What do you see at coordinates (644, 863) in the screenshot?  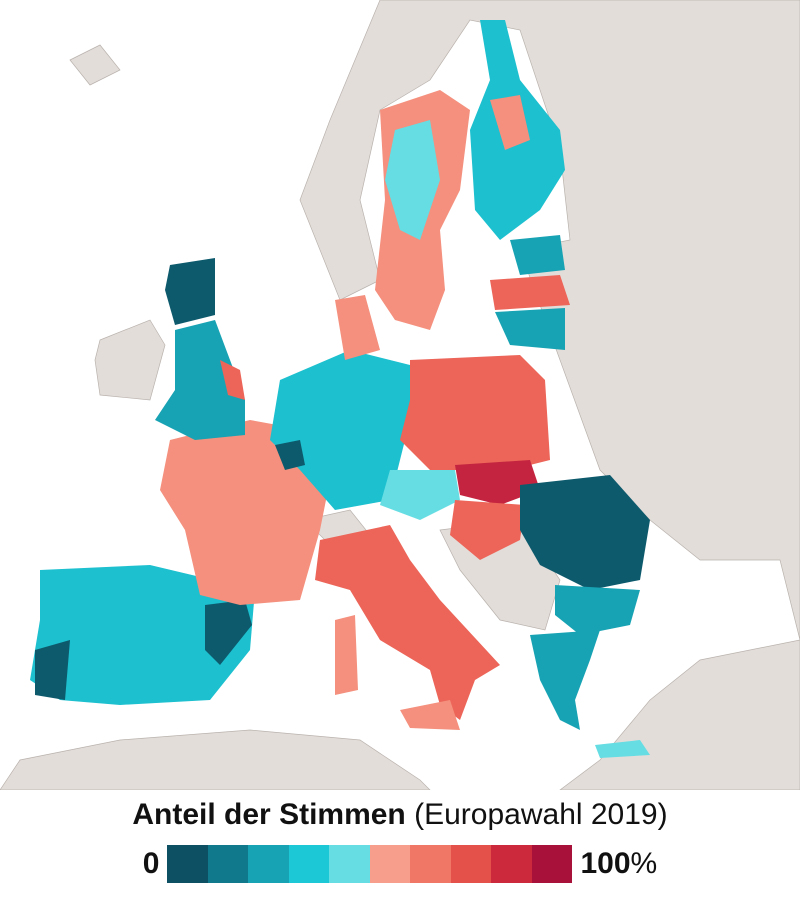 I see `legend-unit: %` at bounding box center [644, 863].